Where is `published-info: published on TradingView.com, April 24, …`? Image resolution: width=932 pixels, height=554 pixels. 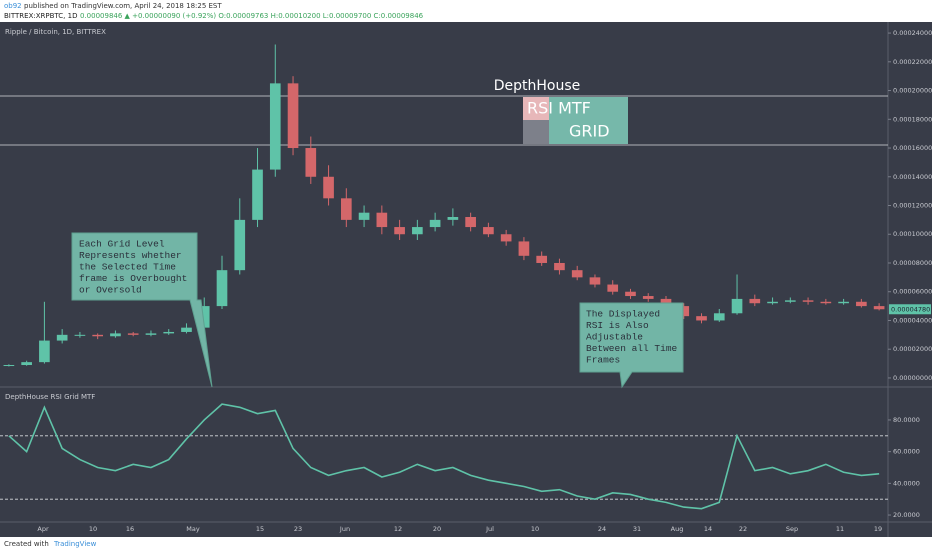 published-info: published on TradingView.com, April 24, … is located at coordinates (123, 6).